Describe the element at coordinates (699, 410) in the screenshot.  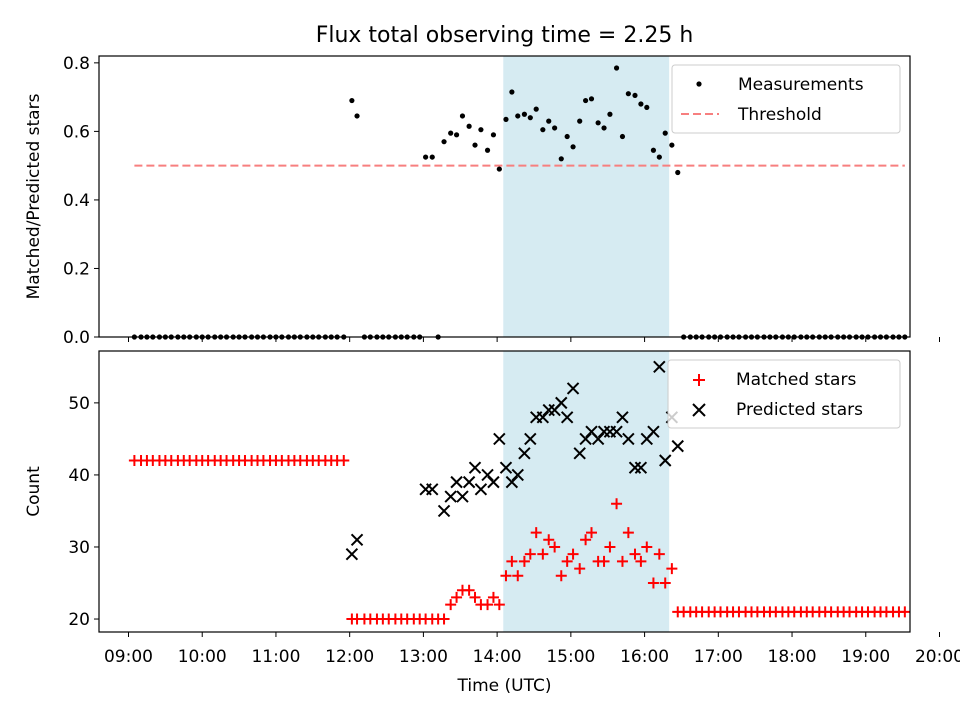
I see `legend-predicted-marker` at that location.